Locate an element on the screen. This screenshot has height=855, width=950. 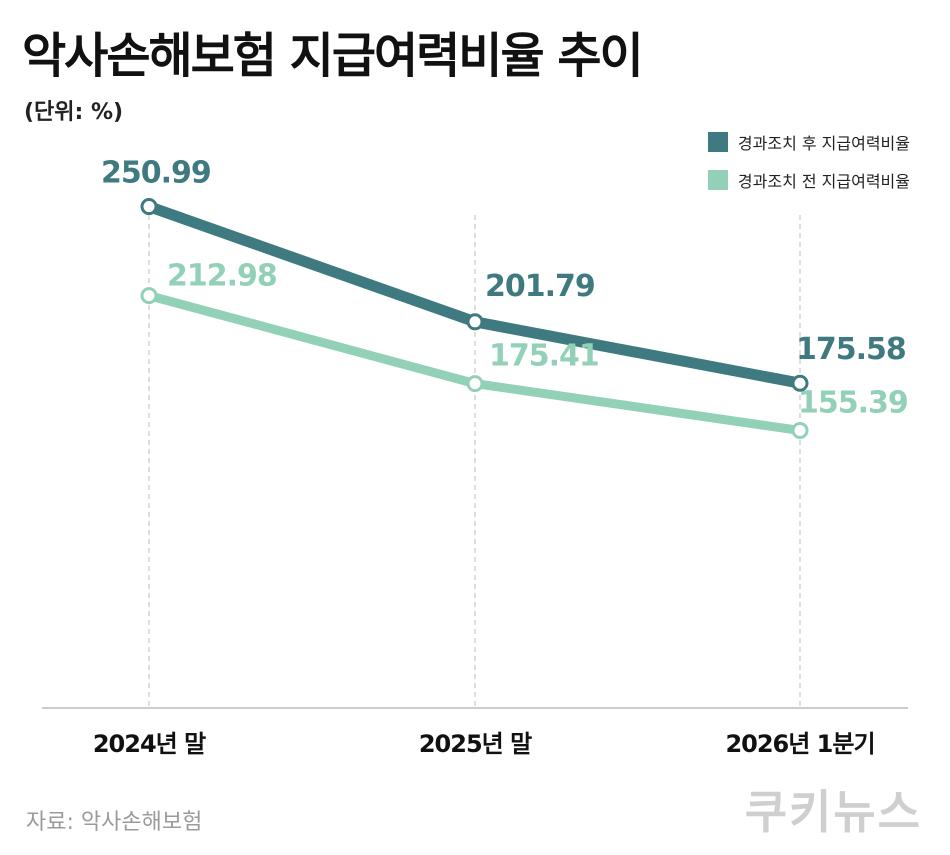
legend-item-after: 경과조치 후 지급여력비율 is located at coordinates (808, 142).